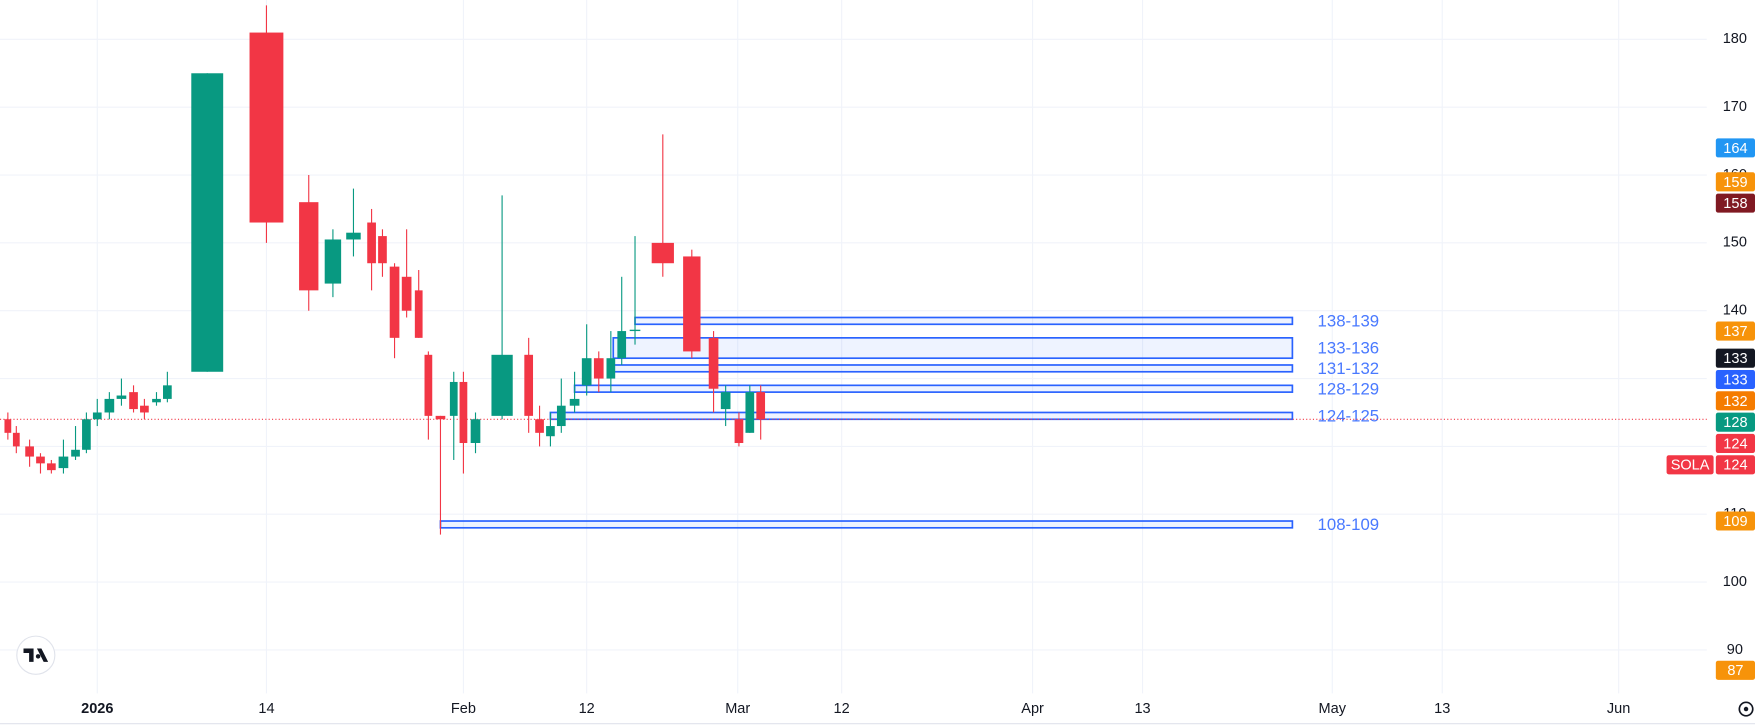 Image resolution: width=1755 pixels, height=727 pixels. What do you see at coordinates (1735, 107) in the screenshot?
I see `y-tick-label: 170` at bounding box center [1735, 107].